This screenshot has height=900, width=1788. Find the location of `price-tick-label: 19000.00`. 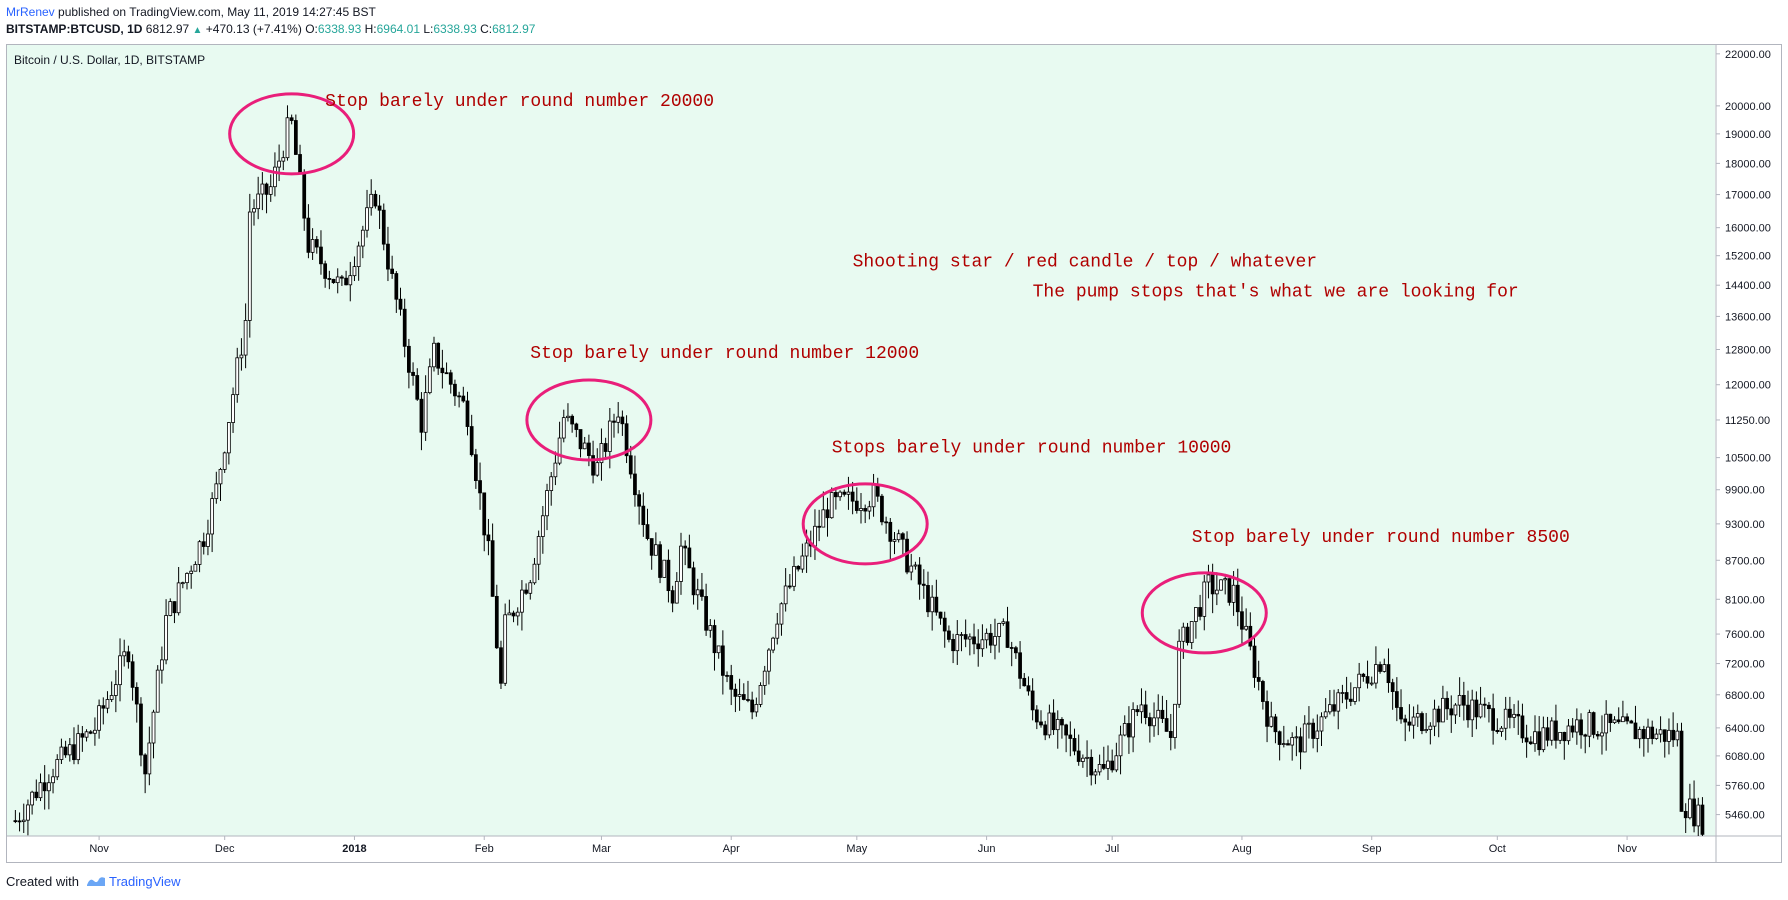

price-tick-label: 19000.00 is located at coordinates (1748, 135).